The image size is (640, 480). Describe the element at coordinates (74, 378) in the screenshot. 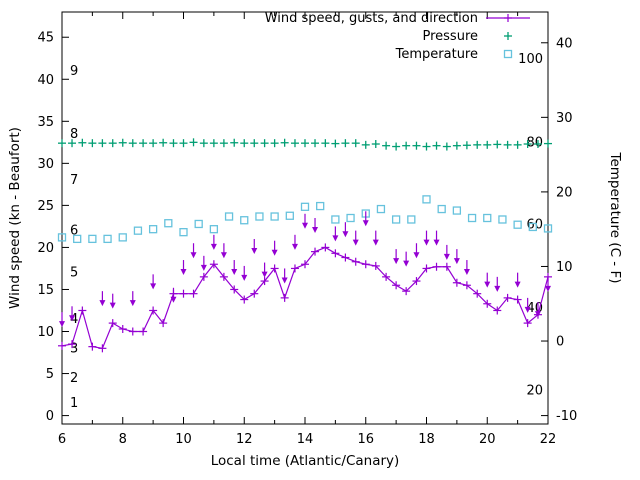

I see `svg-text: 2` at that location.